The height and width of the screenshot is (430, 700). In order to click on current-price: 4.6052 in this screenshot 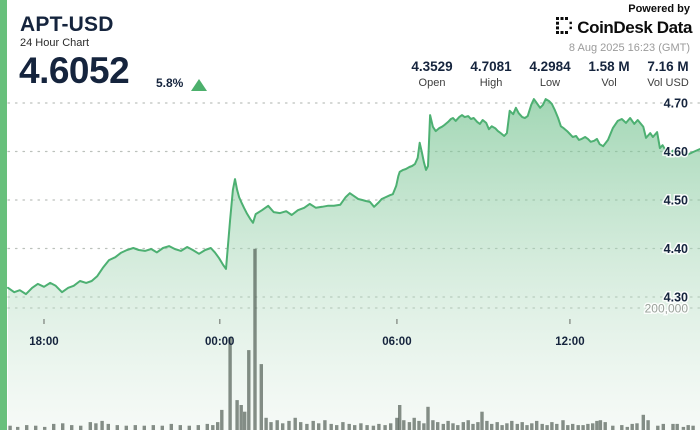, I will do `click(74, 70)`.